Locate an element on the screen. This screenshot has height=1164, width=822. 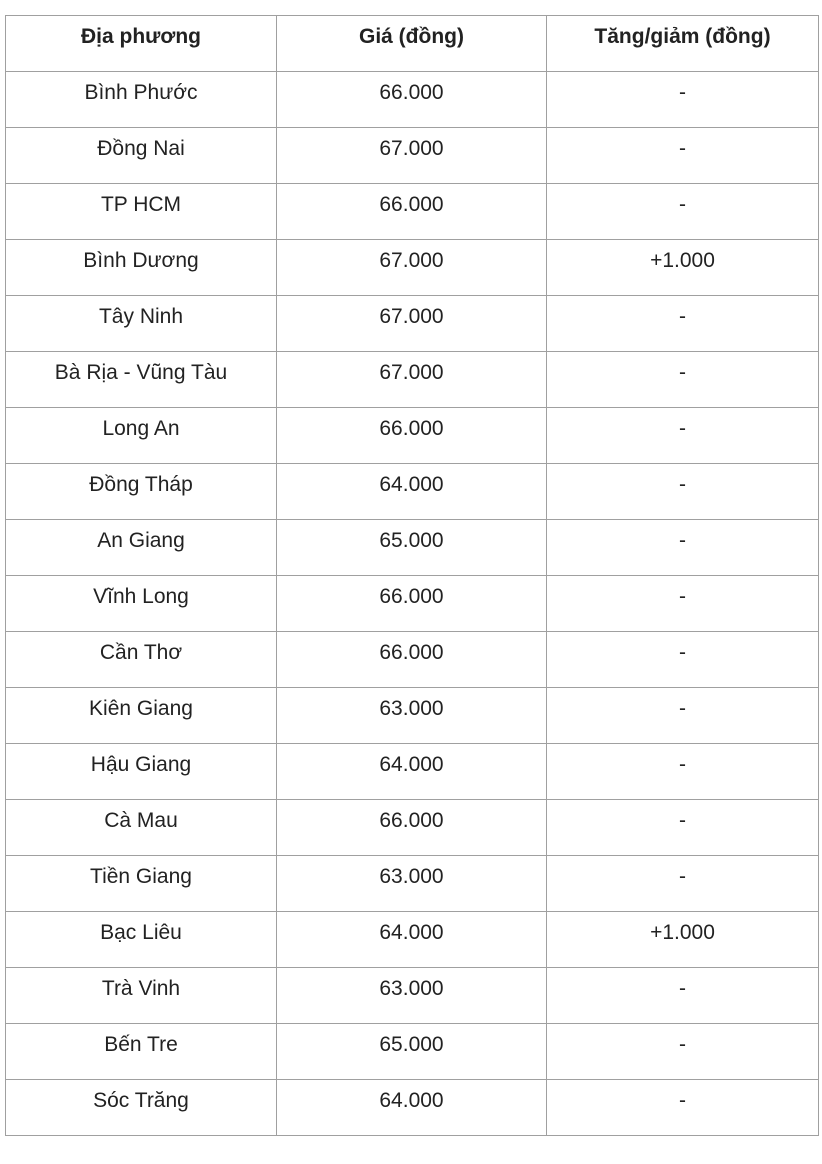
cell-region: Kiên Giang is located at coordinates (141, 715).